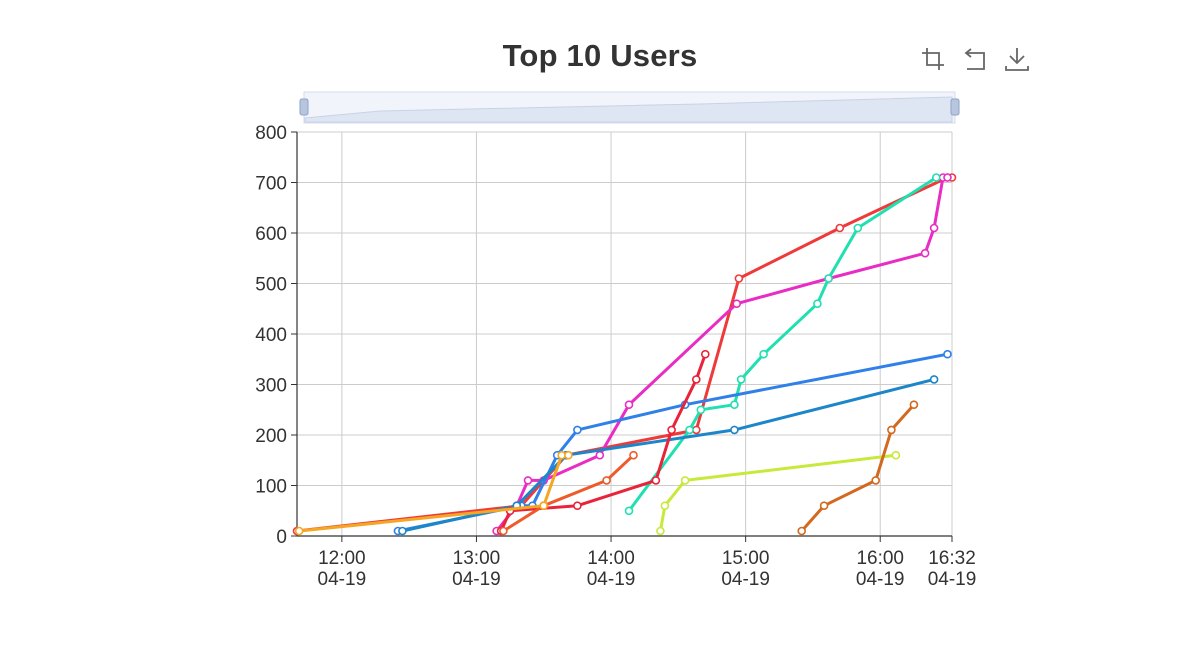 Image resolution: width=1200 pixels, height=649 pixels. I want to click on y-tick-label: 500, so click(271, 285).